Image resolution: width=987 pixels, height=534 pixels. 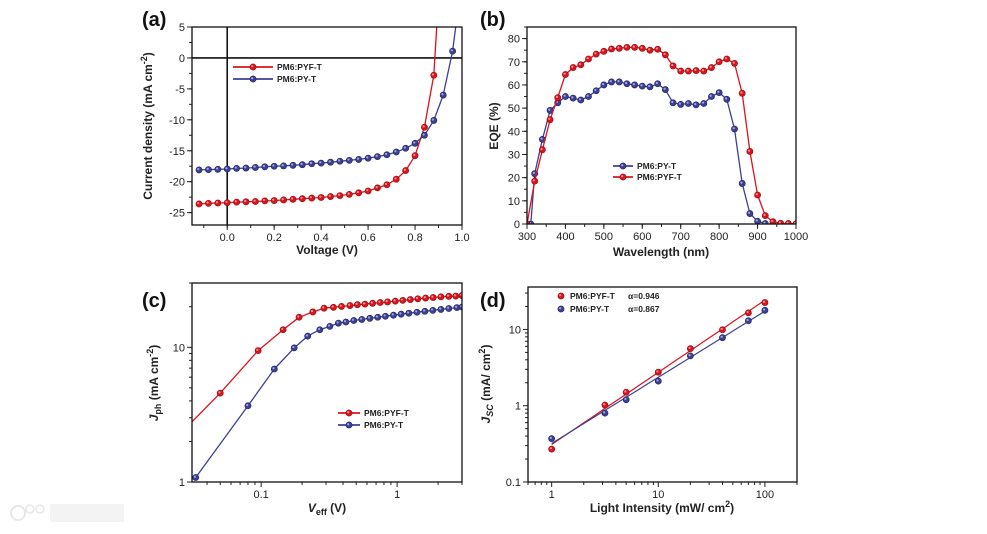 I want to click on series-pm6-py-t, so click(x=326, y=100).